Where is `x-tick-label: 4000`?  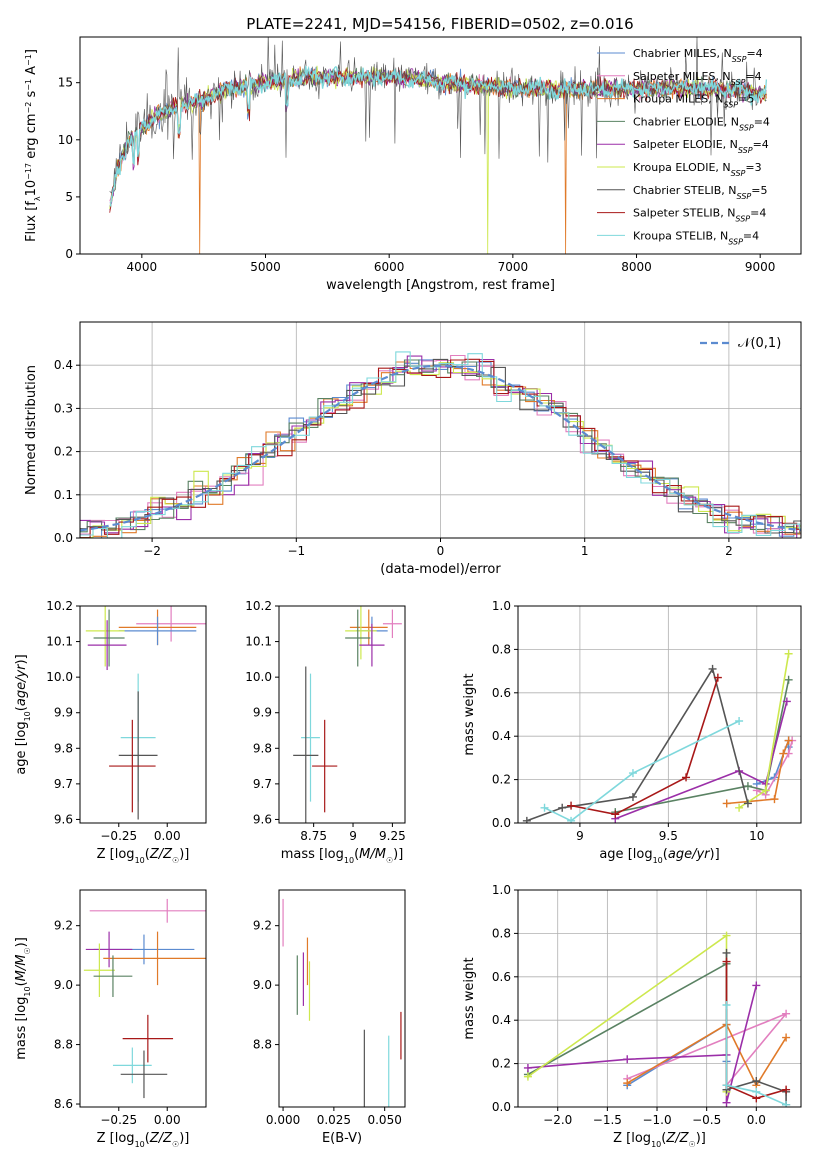 x-tick-label: 4000 is located at coordinates (142, 267).